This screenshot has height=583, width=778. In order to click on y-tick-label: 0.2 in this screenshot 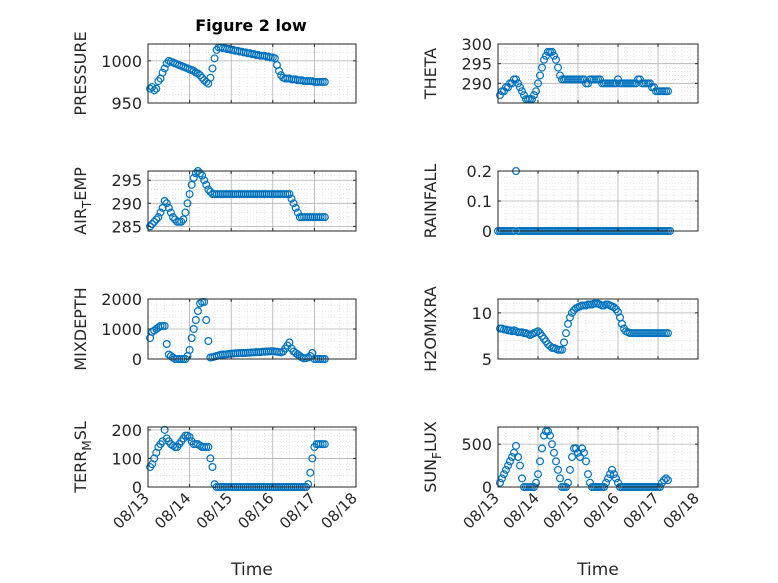, I will do `click(479, 171)`.